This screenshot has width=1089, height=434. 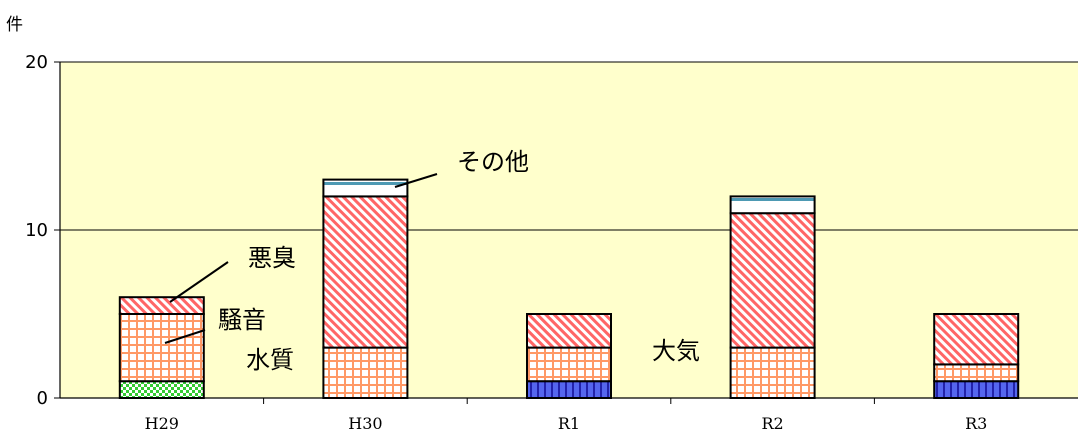 What do you see at coordinates (365, 423) in the screenshot?
I see `x-tick-label: H30` at bounding box center [365, 423].